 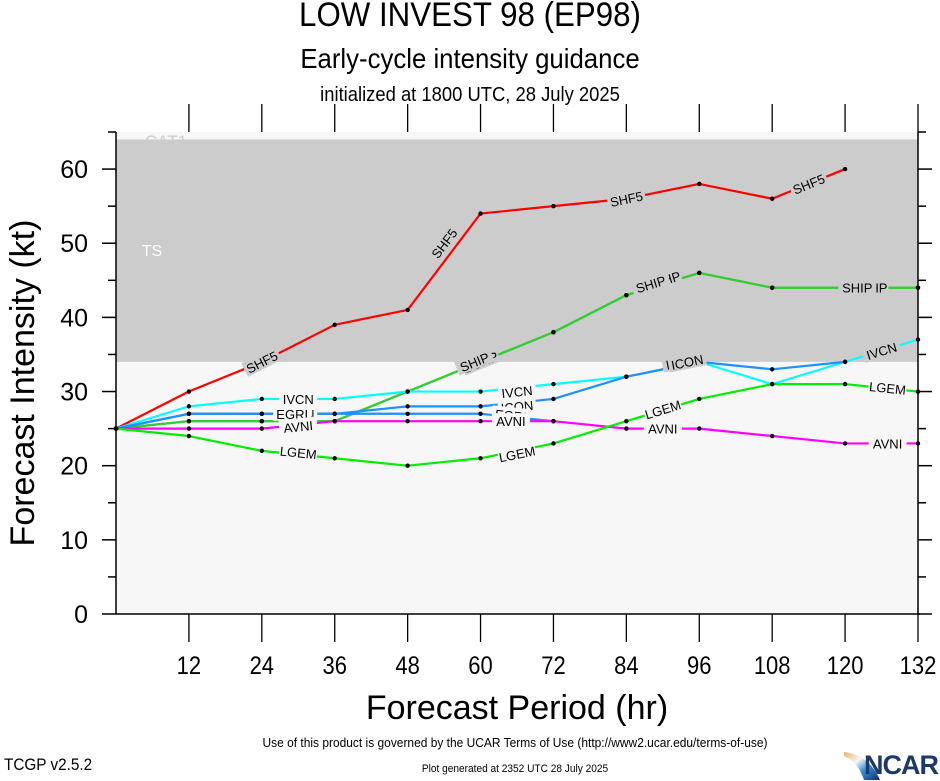 What do you see at coordinates (166, 141) in the screenshot?
I see `band-label-cat1: CAT1` at bounding box center [166, 141].